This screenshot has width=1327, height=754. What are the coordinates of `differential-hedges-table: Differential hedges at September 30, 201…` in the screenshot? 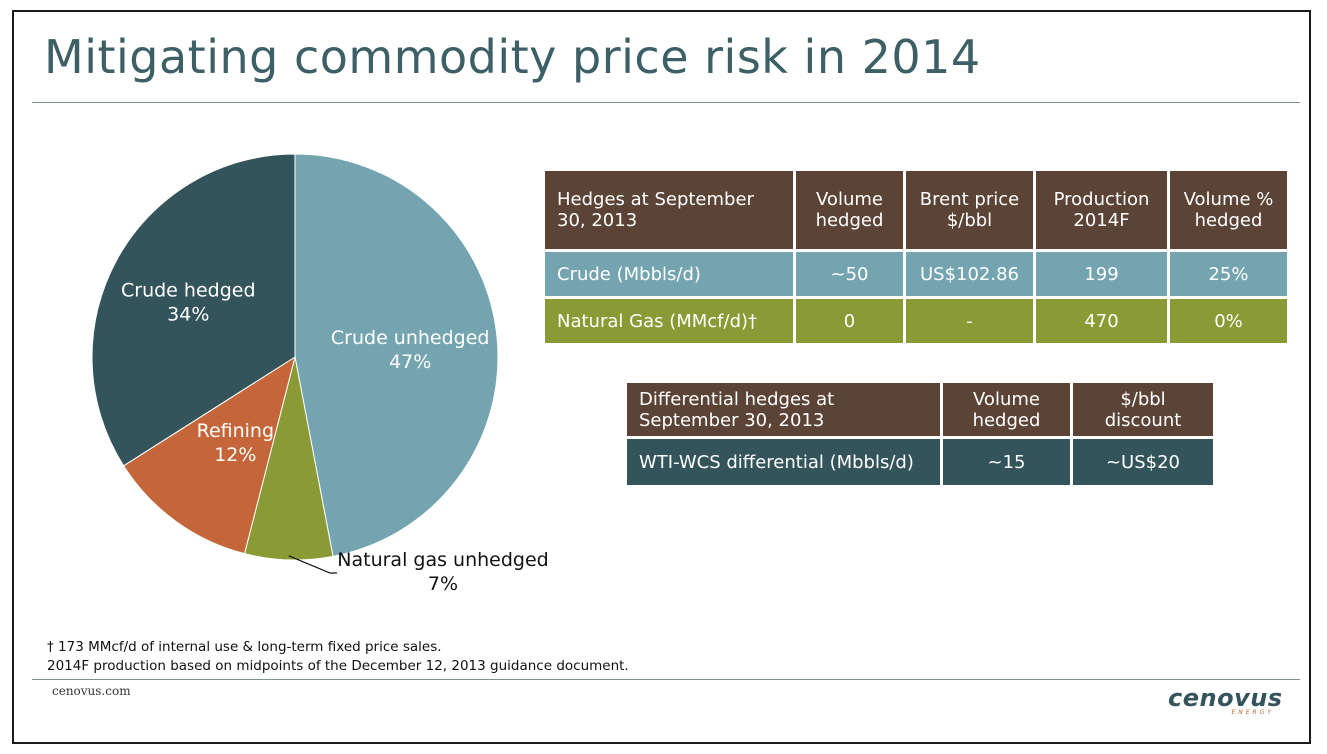 It's located at (920, 434).